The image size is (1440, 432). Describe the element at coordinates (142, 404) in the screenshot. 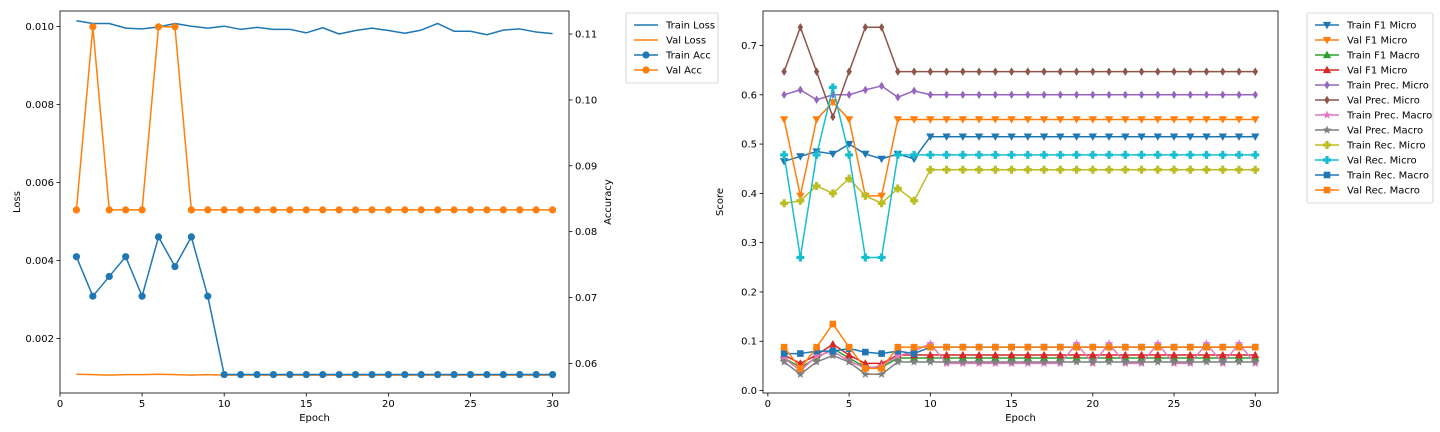

I see `x-tick-label: 5` at that location.